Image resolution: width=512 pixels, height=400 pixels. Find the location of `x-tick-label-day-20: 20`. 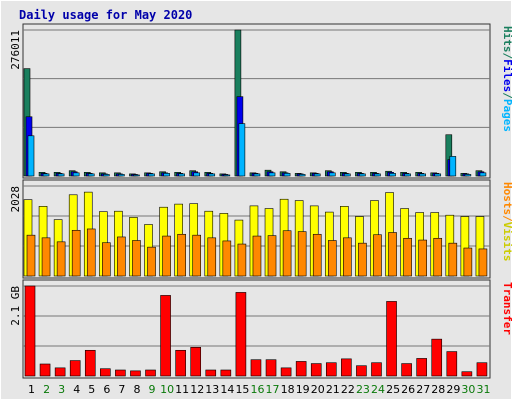

x-tick-label-day-20: 20 is located at coordinates (318, 389).